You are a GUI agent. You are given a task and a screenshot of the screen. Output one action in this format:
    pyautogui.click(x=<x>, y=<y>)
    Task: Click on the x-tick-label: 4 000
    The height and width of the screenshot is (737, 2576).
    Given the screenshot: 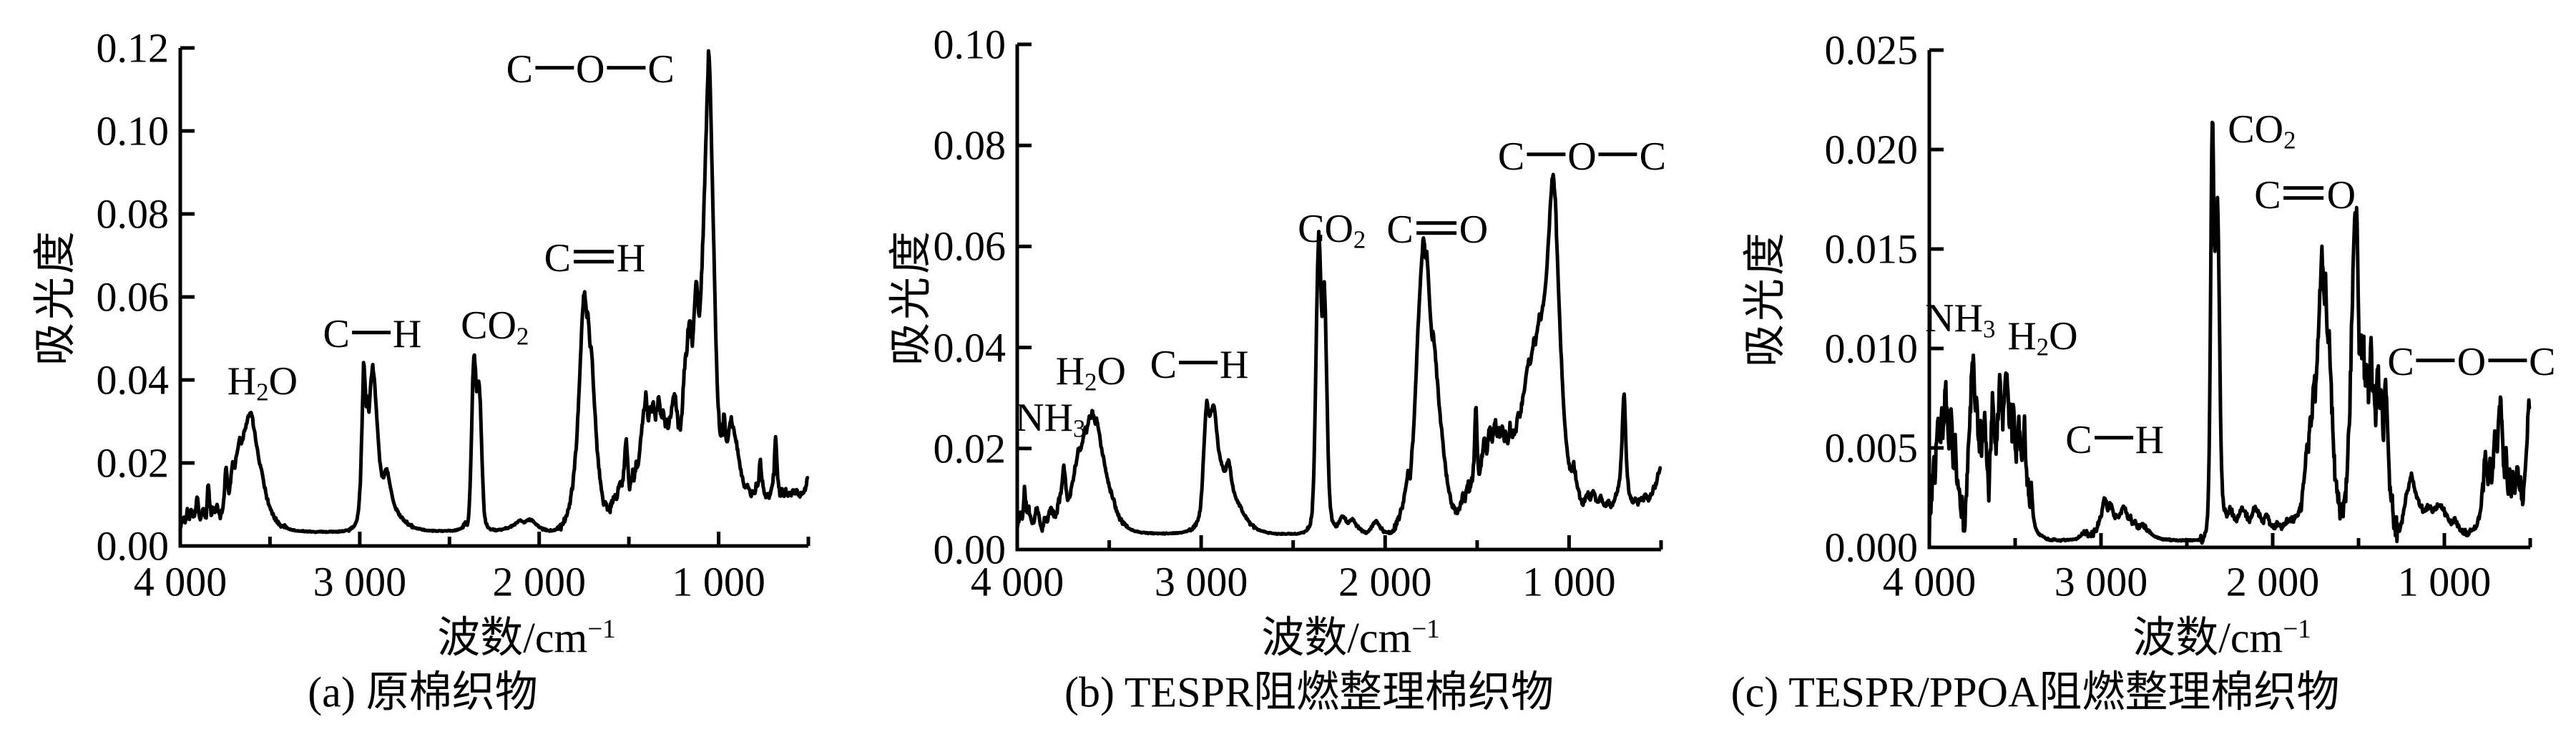 What is the action you would take?
    pyautogui.click(x=180, y=581)
    